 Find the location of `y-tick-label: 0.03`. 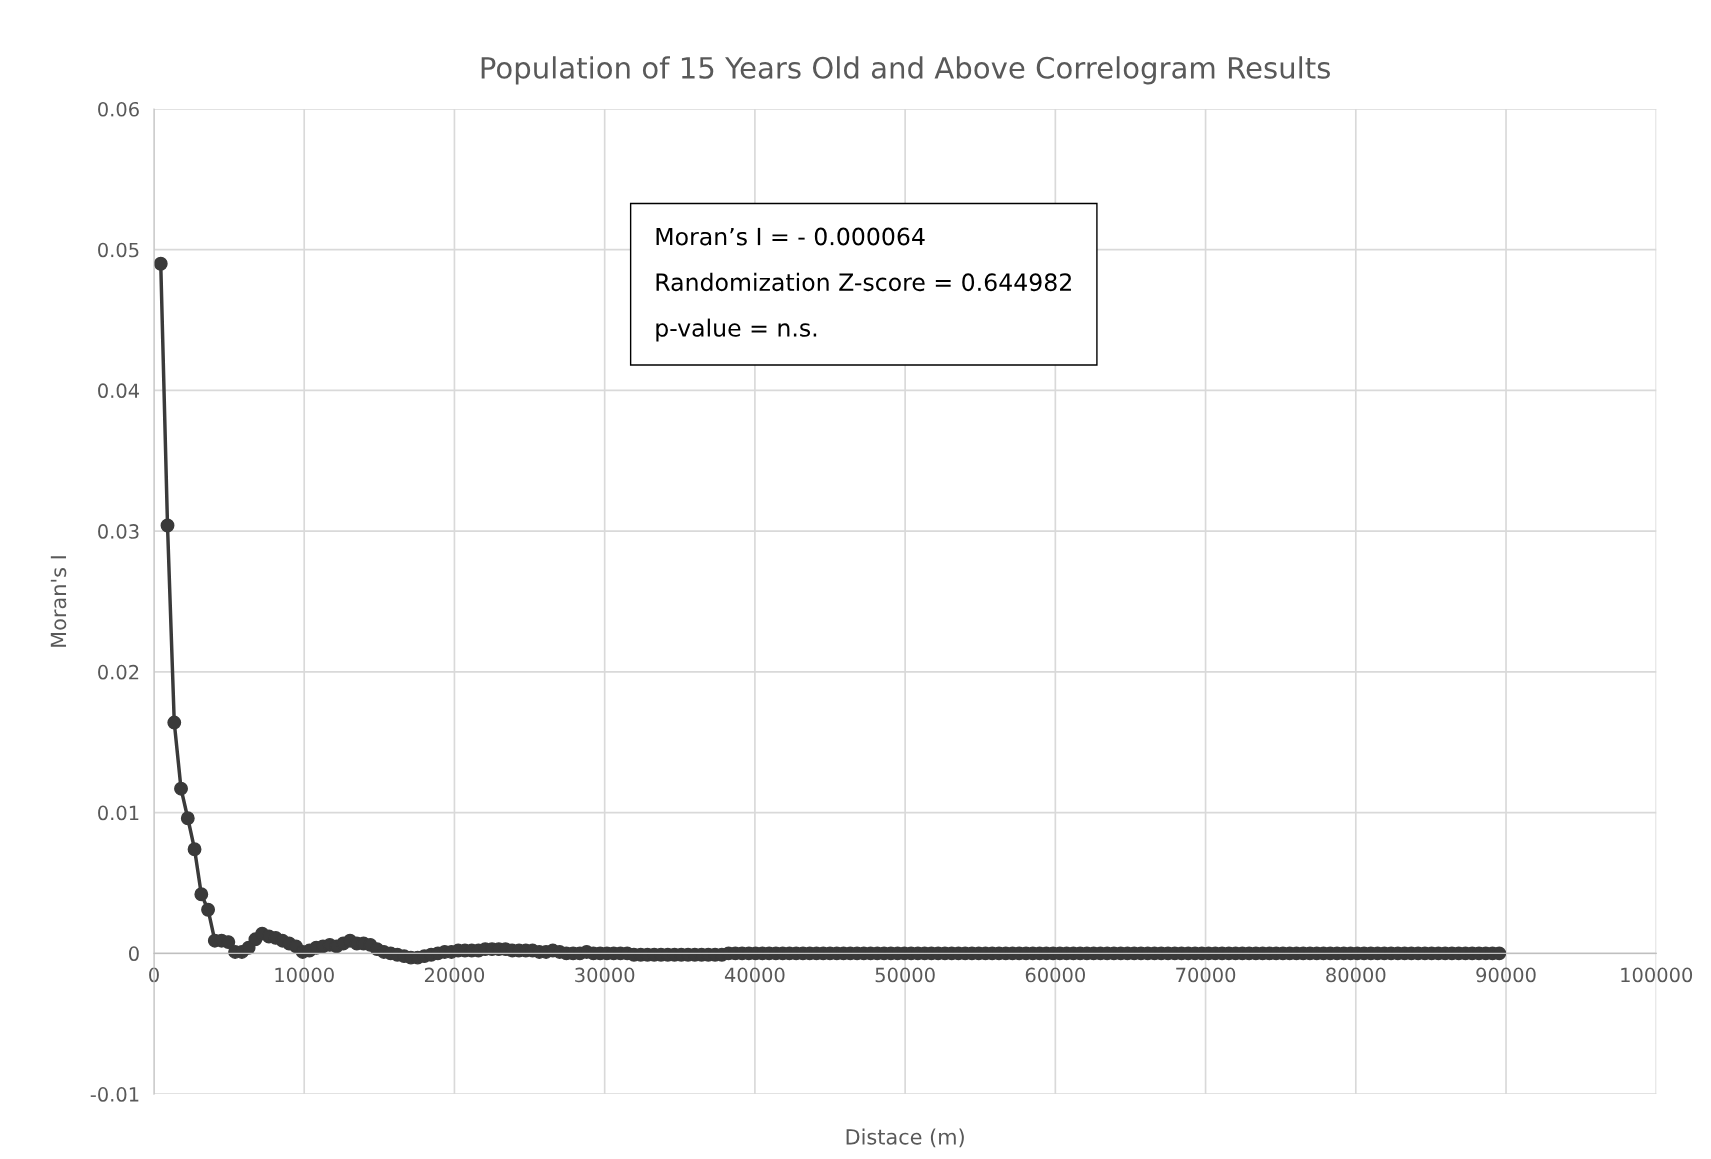

y-tick-label: 0.03 is located at coordinates (118, 531).